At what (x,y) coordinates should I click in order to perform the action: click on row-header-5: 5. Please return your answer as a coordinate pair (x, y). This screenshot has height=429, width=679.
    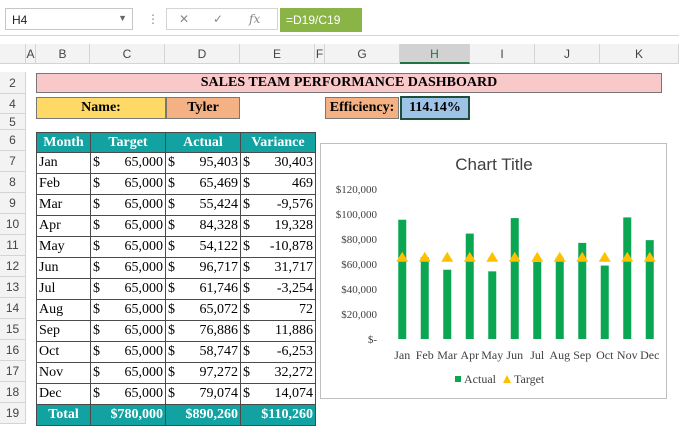
    Looking at the image, I should click on (13, 122).